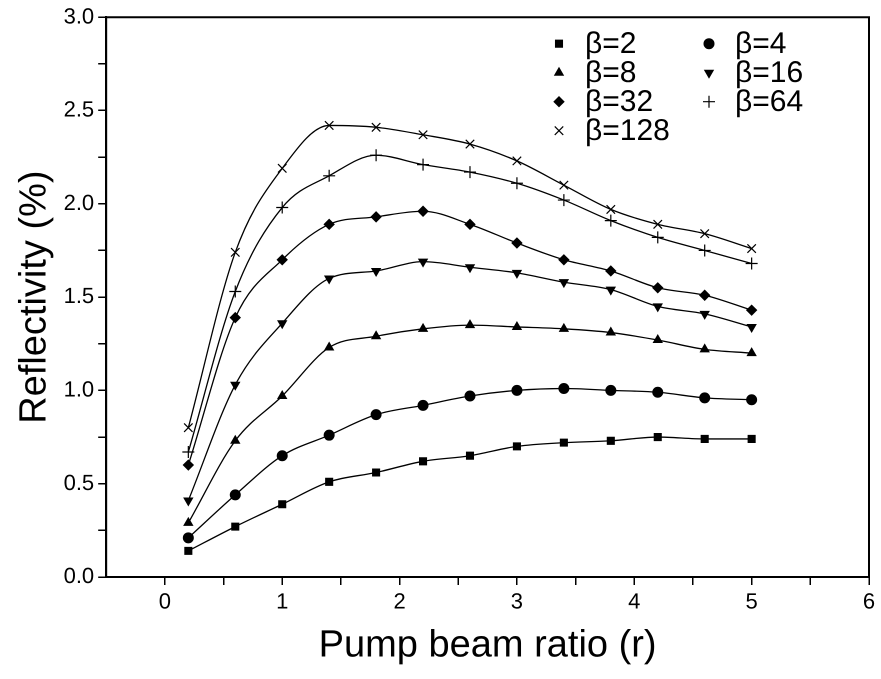 Image resolution: width=881 pixels, height=679 pixels. What do you see at coordinates (79, 295) in the screenshot?
I see `y-tick-label: 1.5` at bounding box center [79, 295].